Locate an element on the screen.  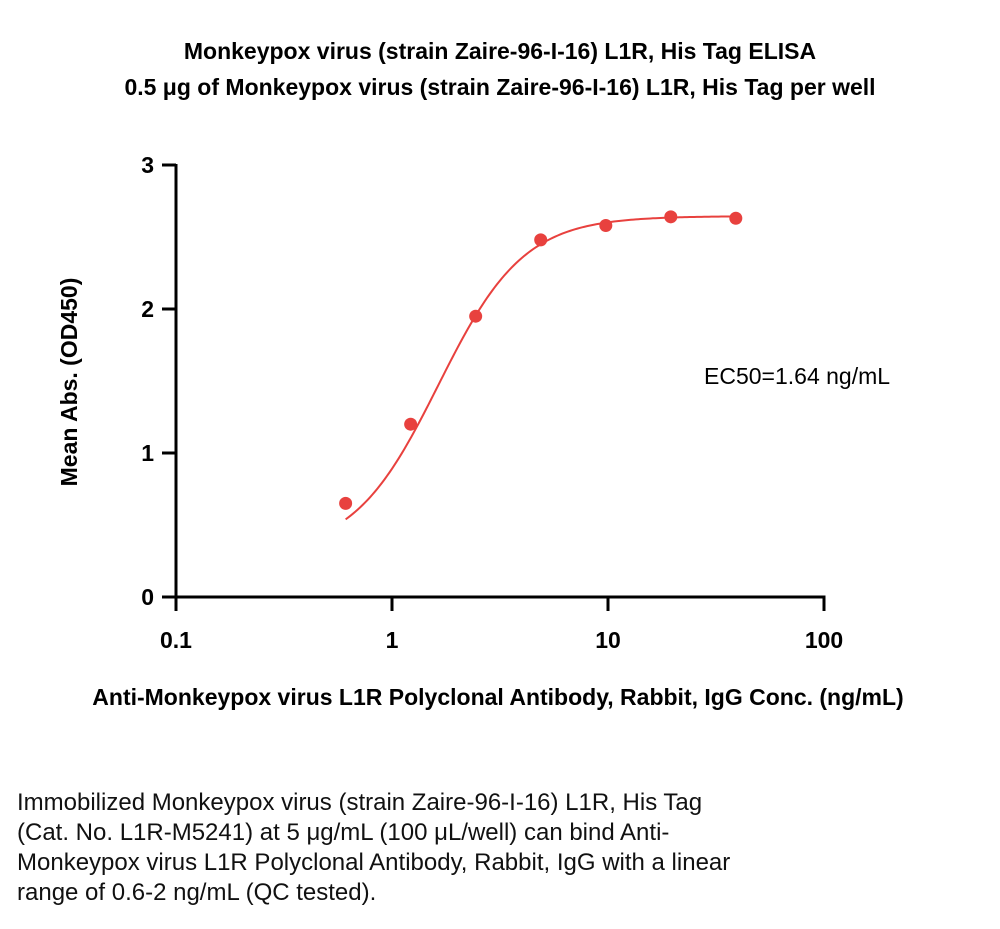
y-ticks: 0 1 2 3 is located at coordinates (158, 381).